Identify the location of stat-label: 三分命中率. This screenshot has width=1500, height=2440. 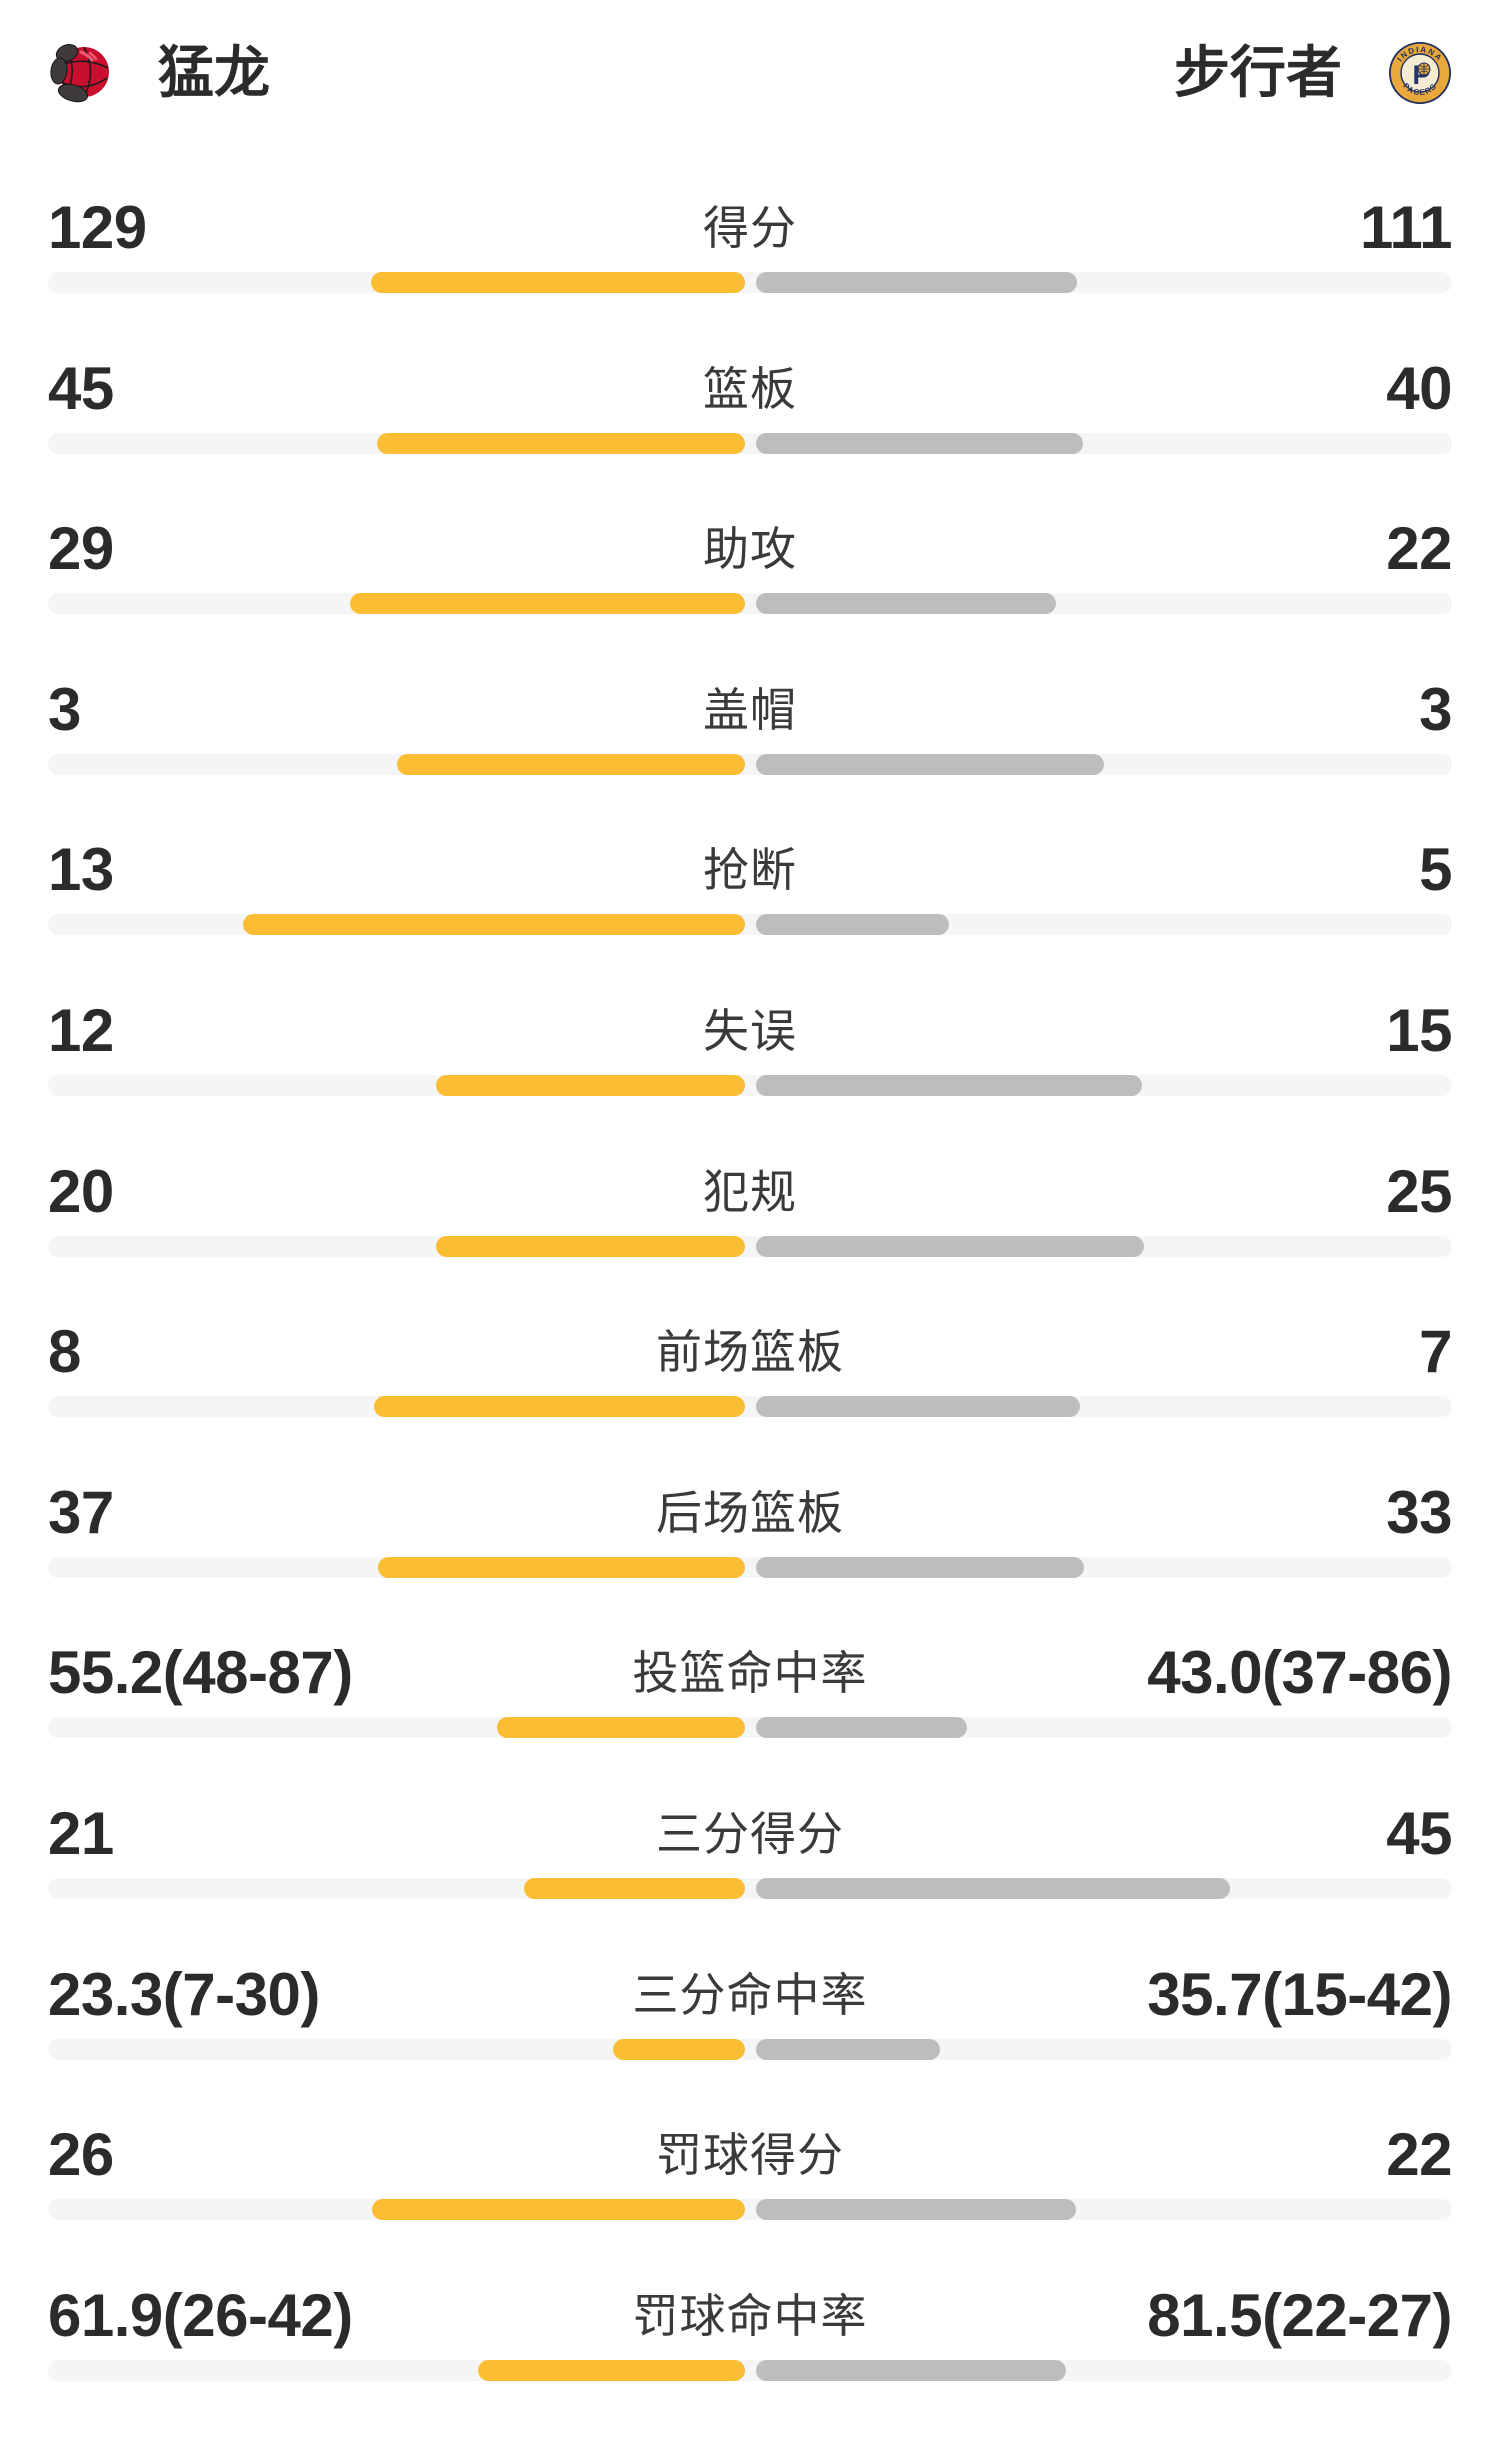
(750, 1994).